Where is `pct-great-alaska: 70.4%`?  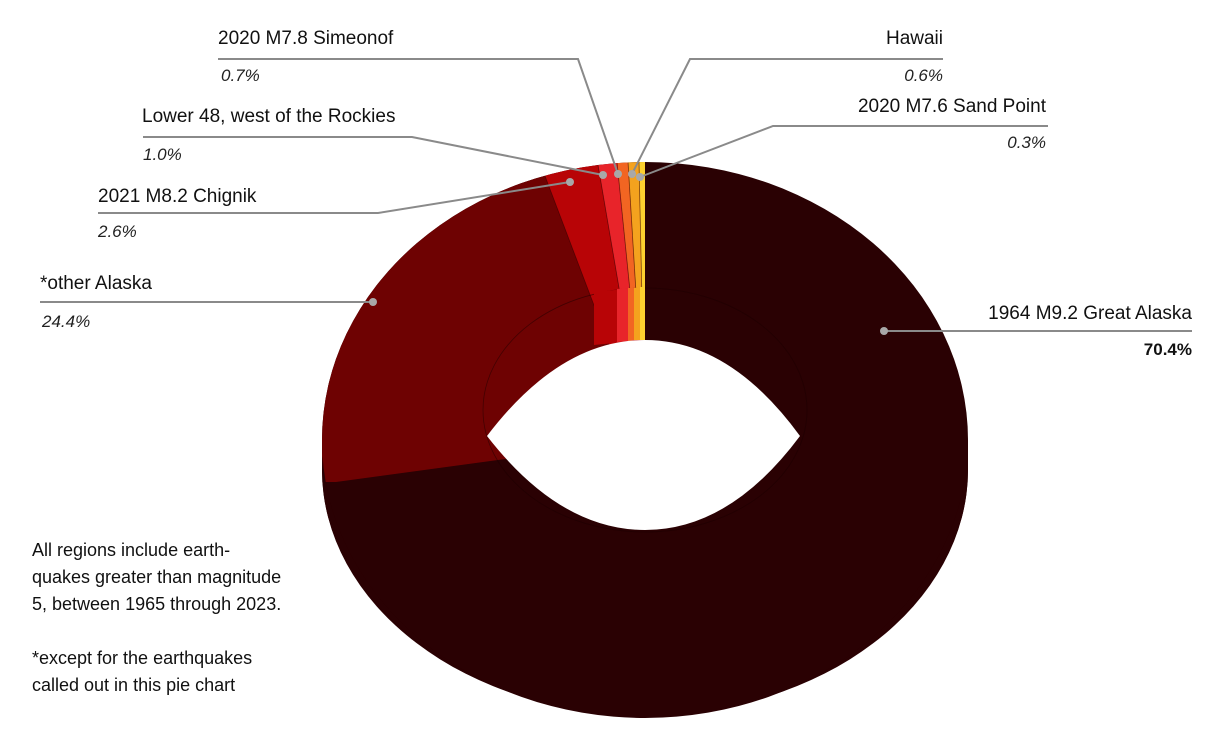
pct-great-alaska: 70.4% is located at coordinates (1167, 349).